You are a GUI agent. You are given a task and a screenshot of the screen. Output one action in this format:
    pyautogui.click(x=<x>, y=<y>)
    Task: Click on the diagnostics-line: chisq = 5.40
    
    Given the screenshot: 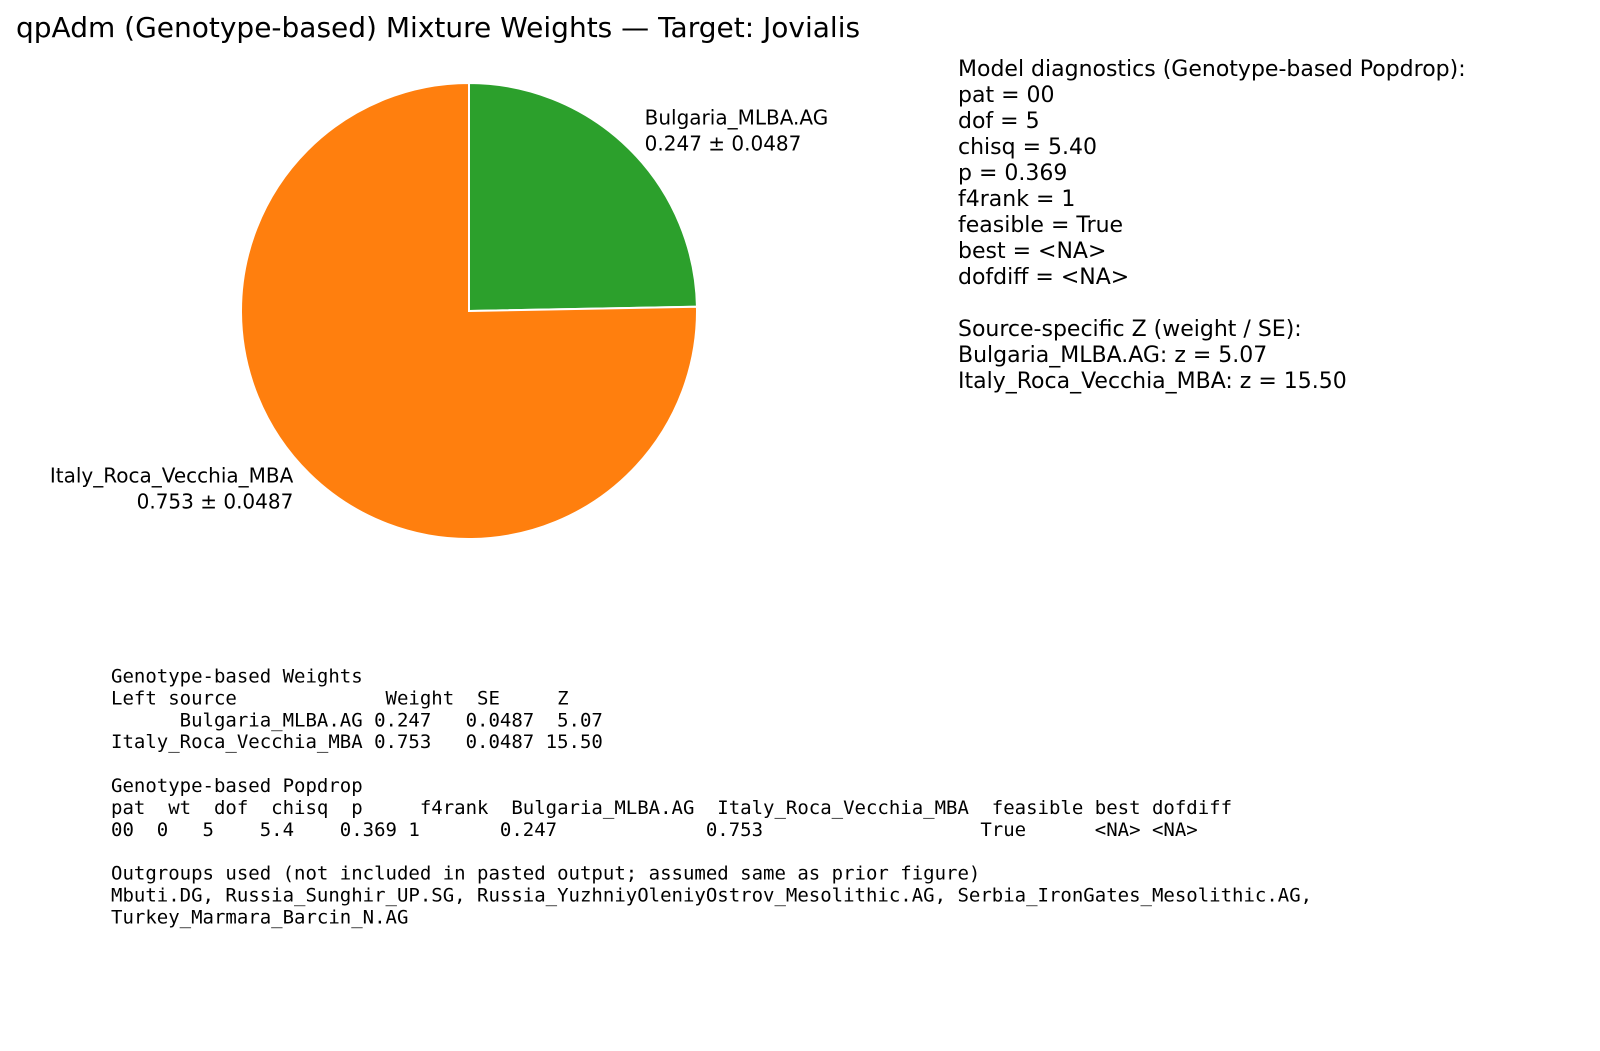 What is the action you would take?
    pyautogui.click(x=1027, y=147)
    